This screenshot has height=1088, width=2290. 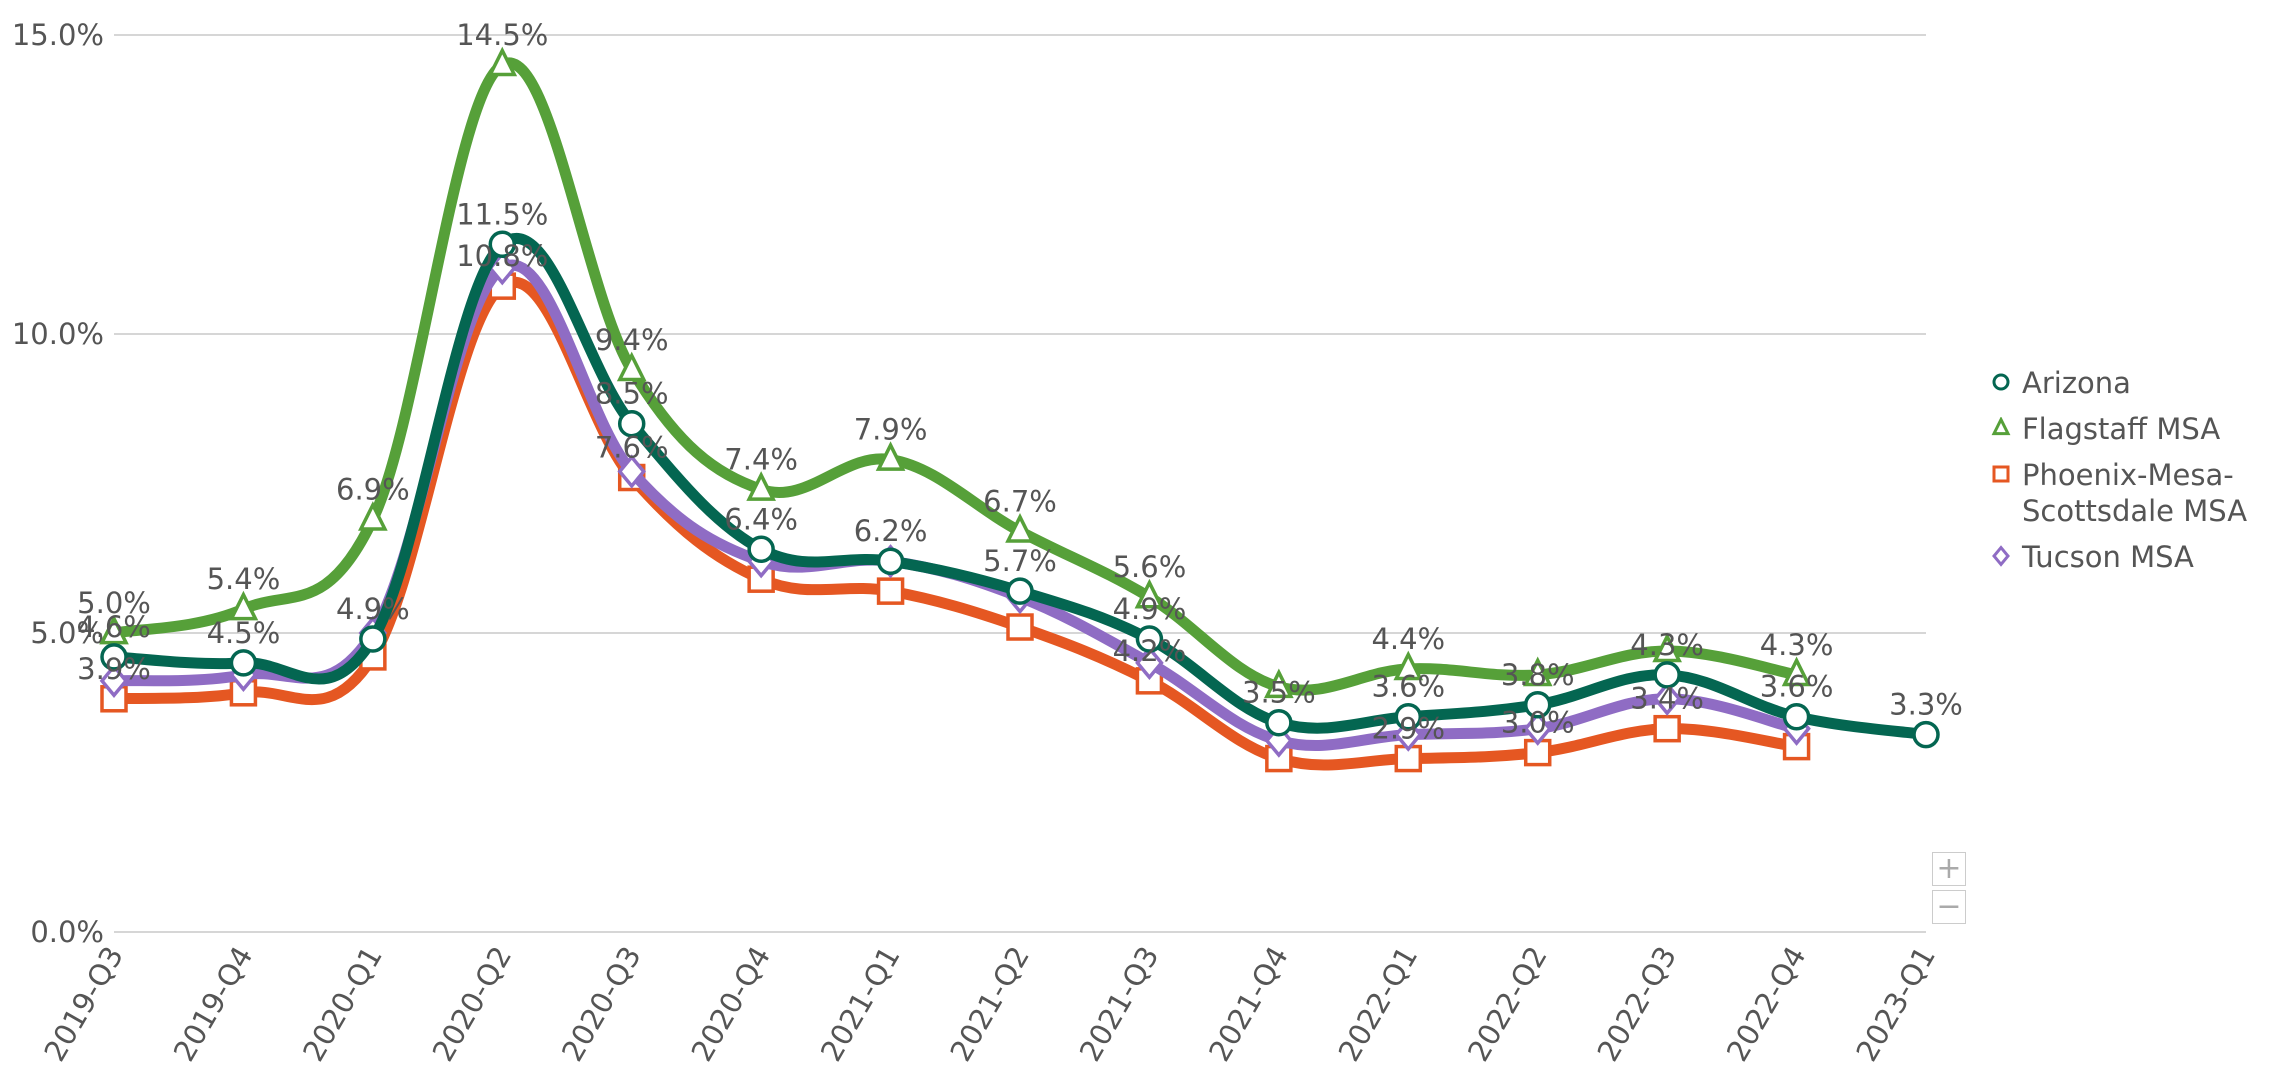 What do you see at coordinates (2136, 383) in the screenshot?
I see `legend-item: Arizona` at bounding box center [2136, 383].